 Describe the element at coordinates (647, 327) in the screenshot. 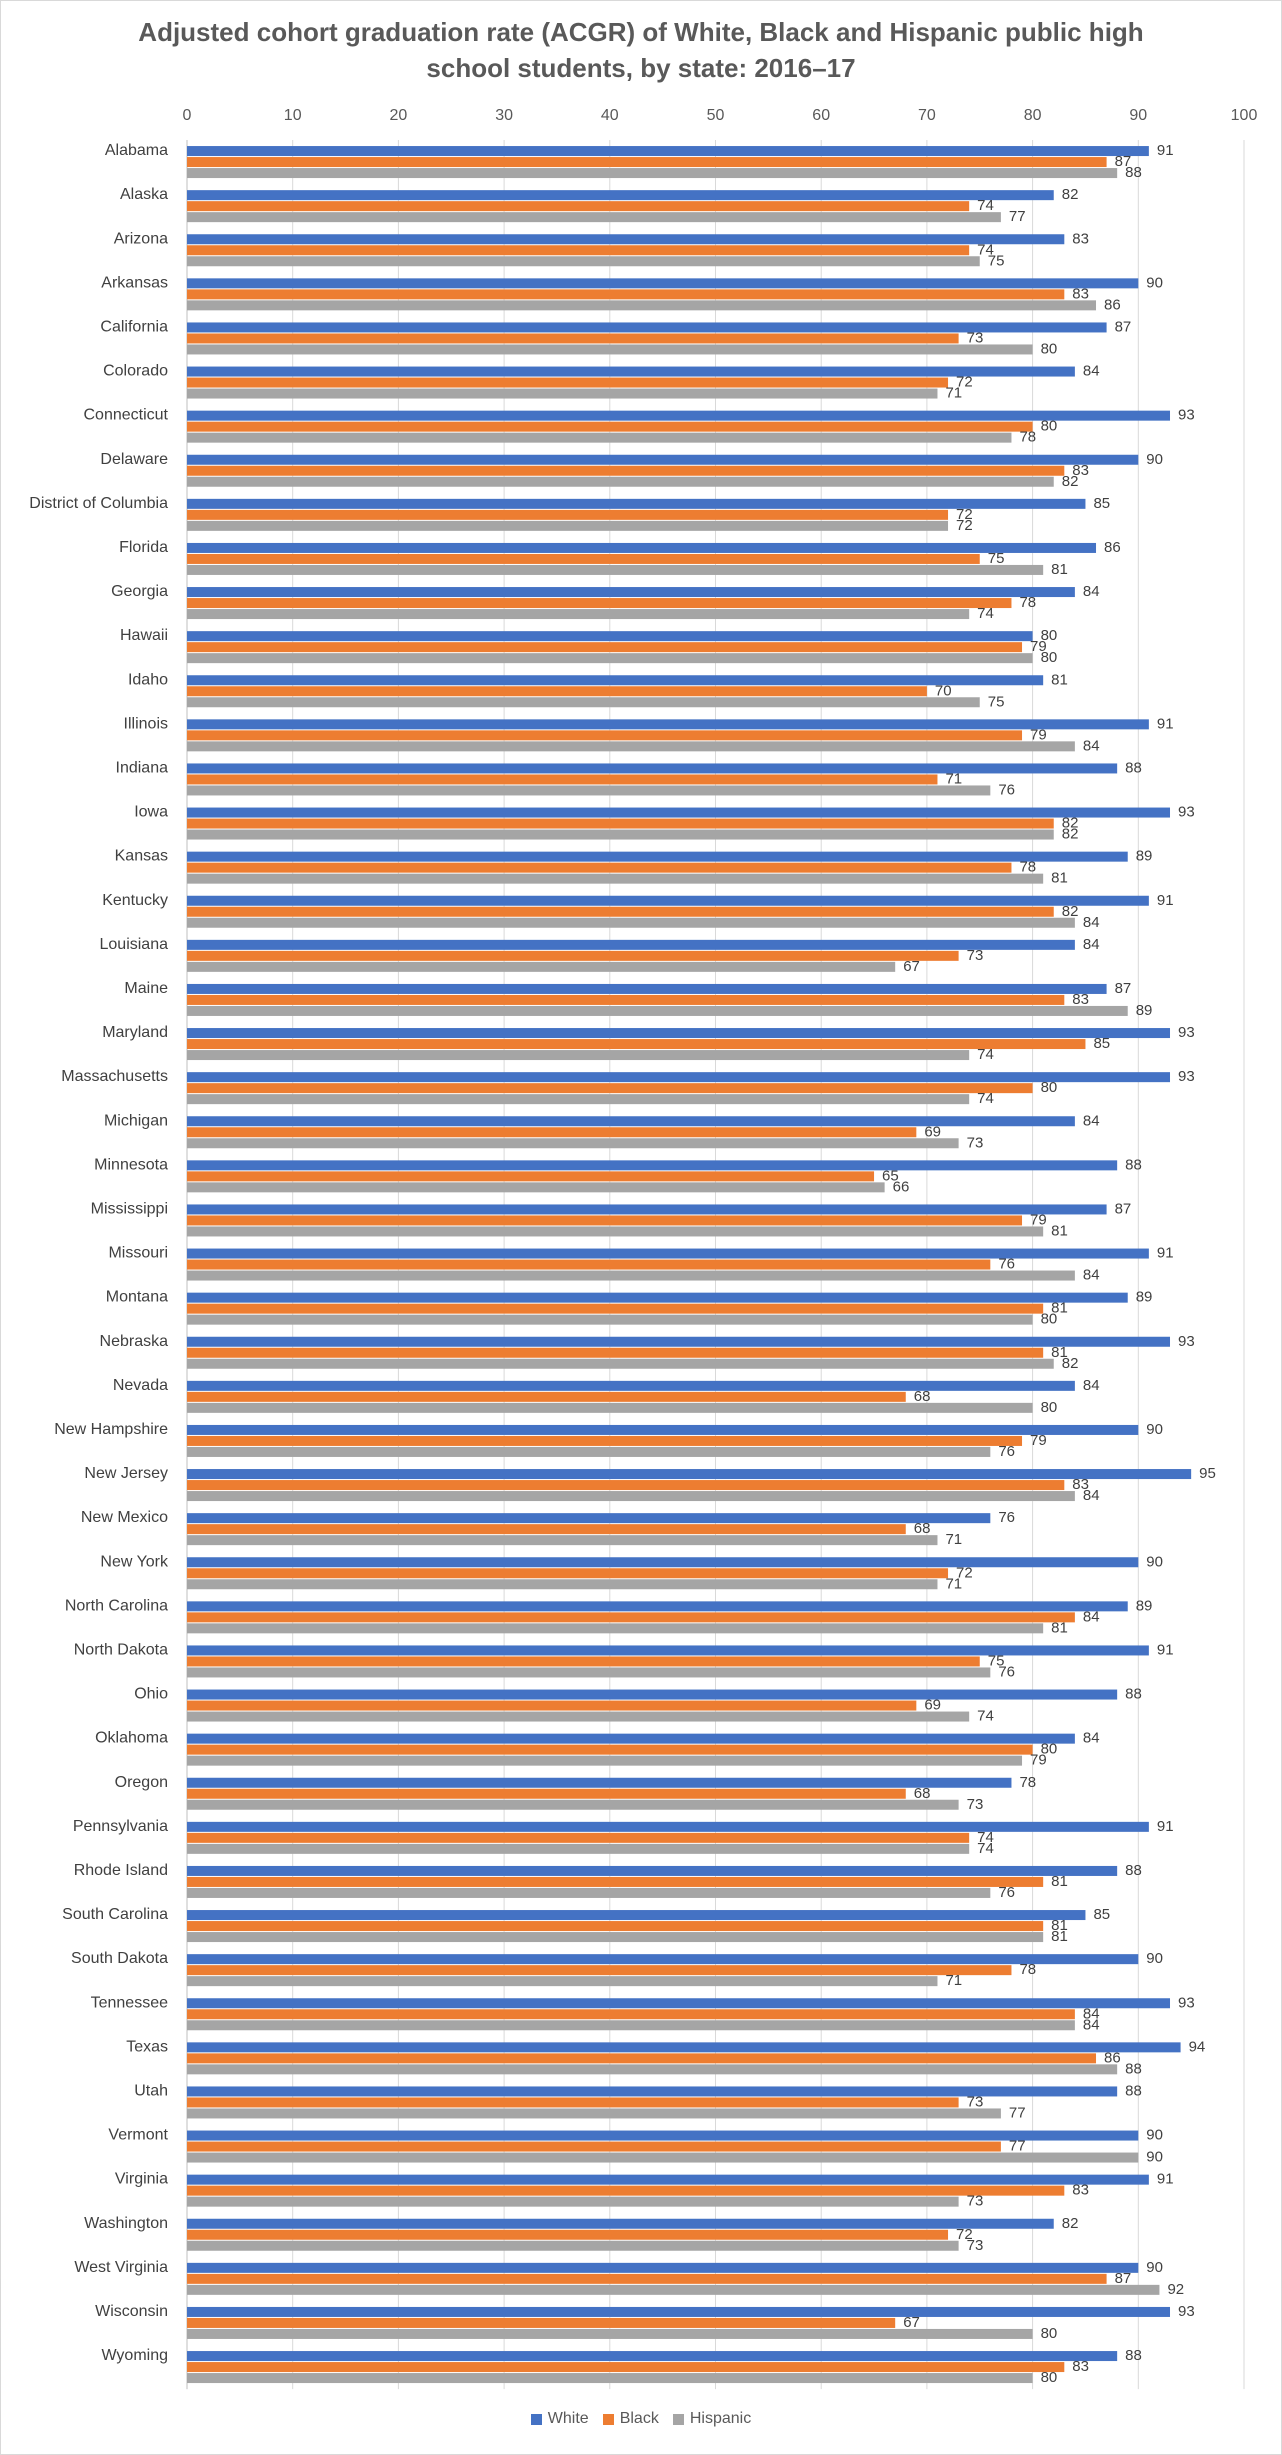

I see `bar-white-california` at that location.